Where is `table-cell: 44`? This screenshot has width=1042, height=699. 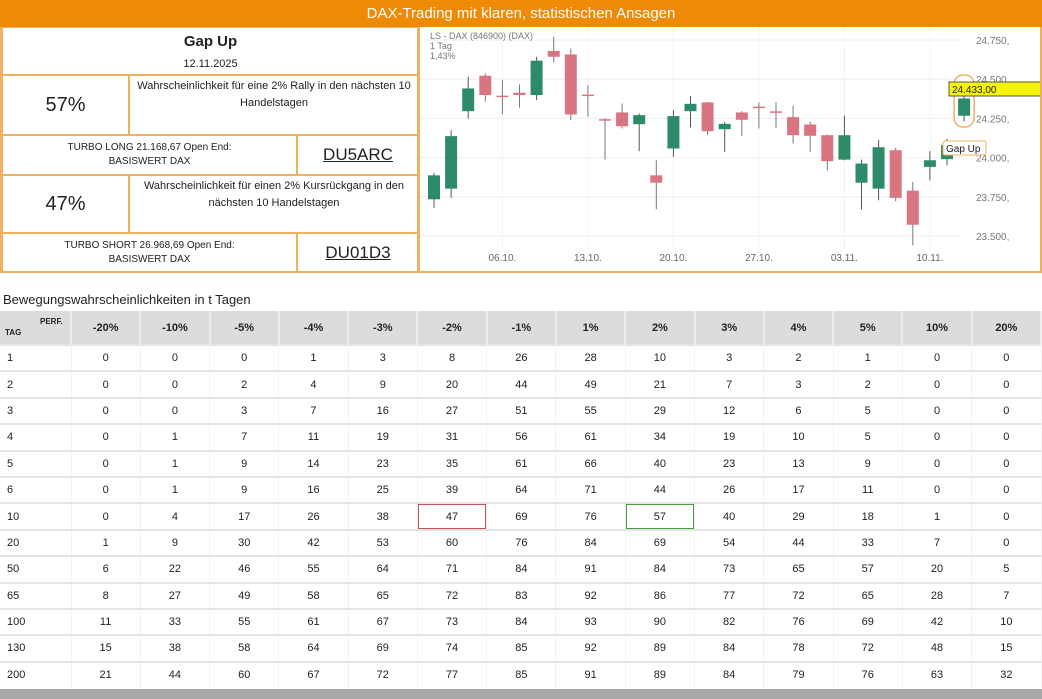 table-cell: 44 is located at coordinates (521, 384).